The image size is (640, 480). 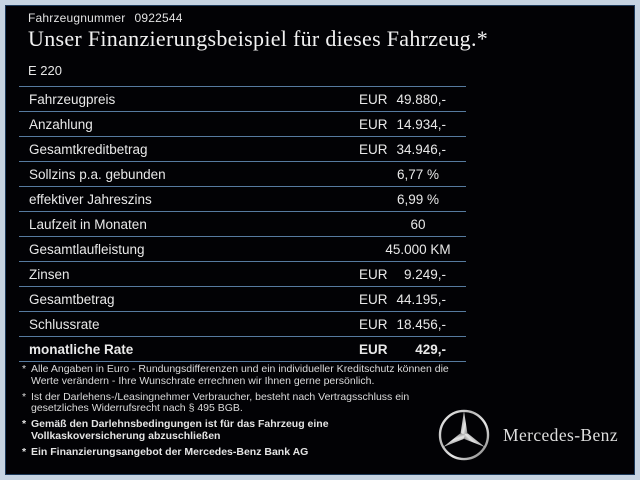 What do you see at coordinates (72, 99) in the screenshot?
I see `row-label: Fahrzeugpreis` at bounding box center [72, 99].